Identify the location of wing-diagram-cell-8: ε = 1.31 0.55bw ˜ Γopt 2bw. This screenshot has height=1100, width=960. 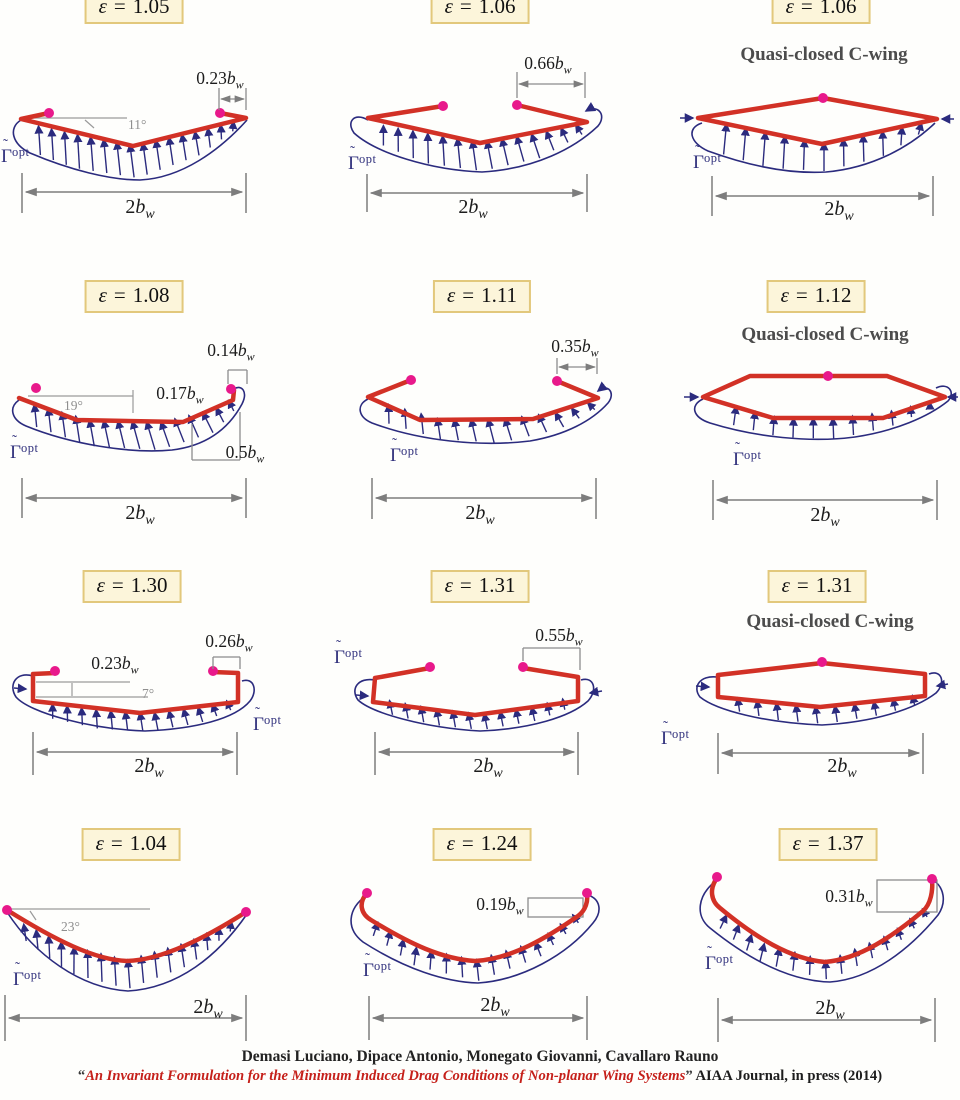
(480, 678).